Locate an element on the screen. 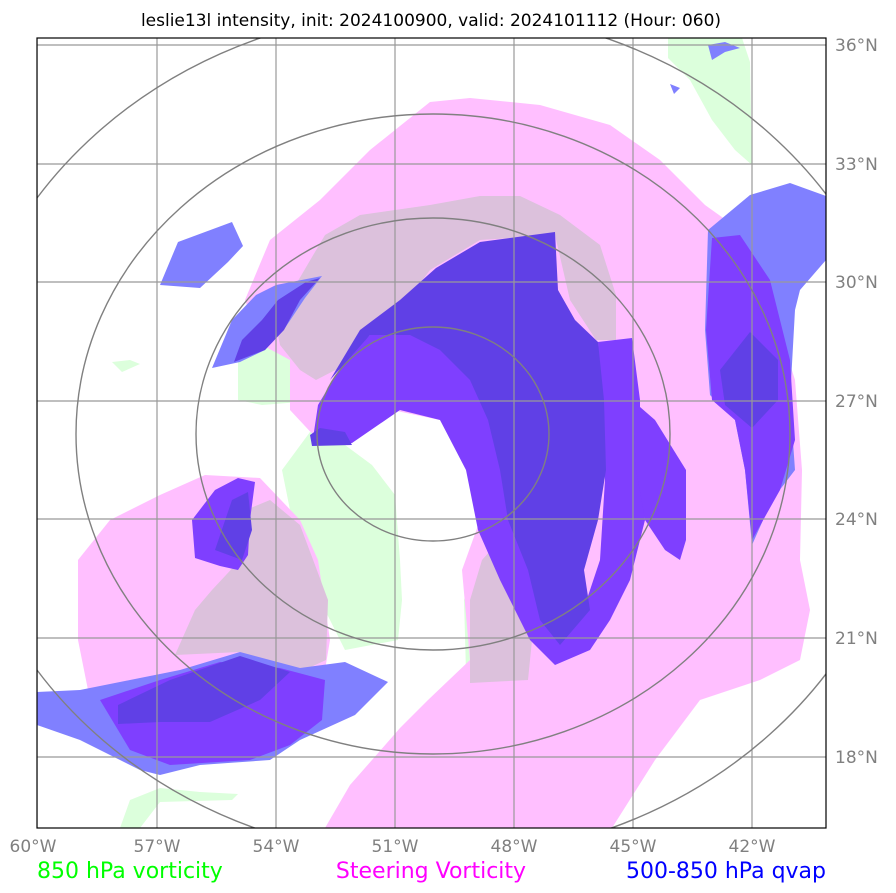 This screenshot has height=893, width=896. vorticity-850-region-speck is located at coordinates (126, 366).